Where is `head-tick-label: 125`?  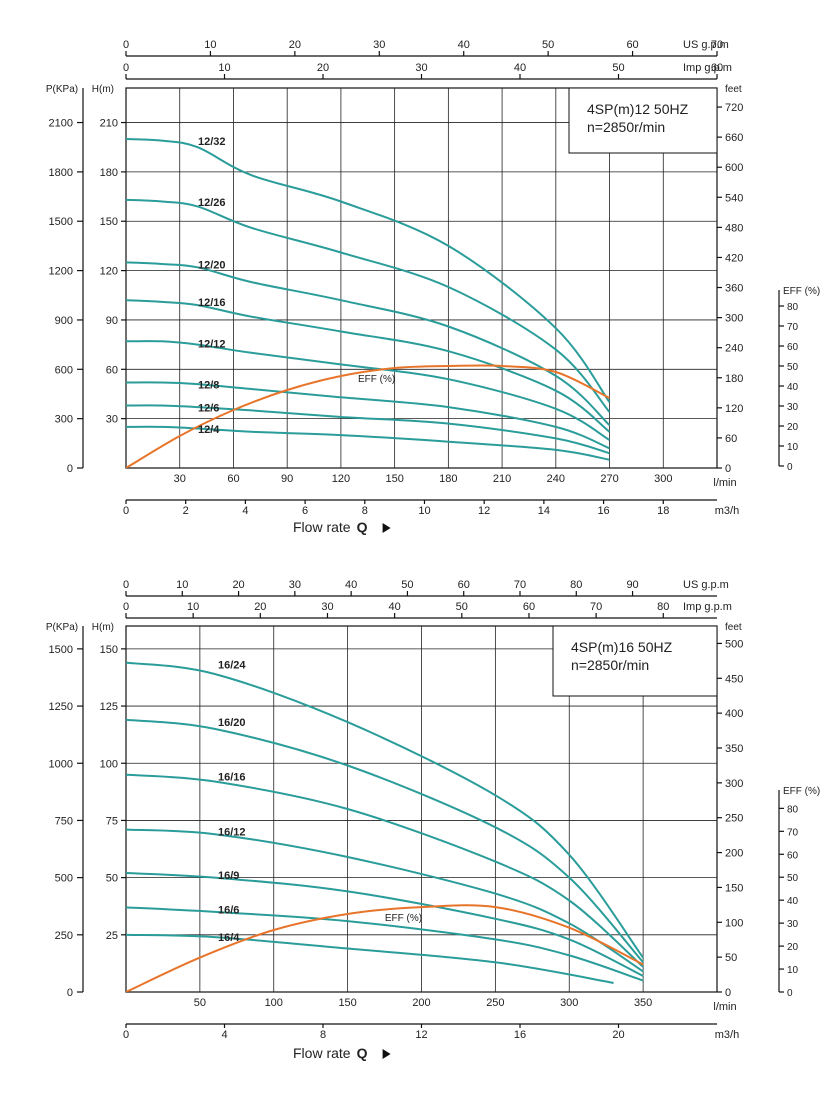
head-tick-label: 125 is located at coordinates (109, 707).